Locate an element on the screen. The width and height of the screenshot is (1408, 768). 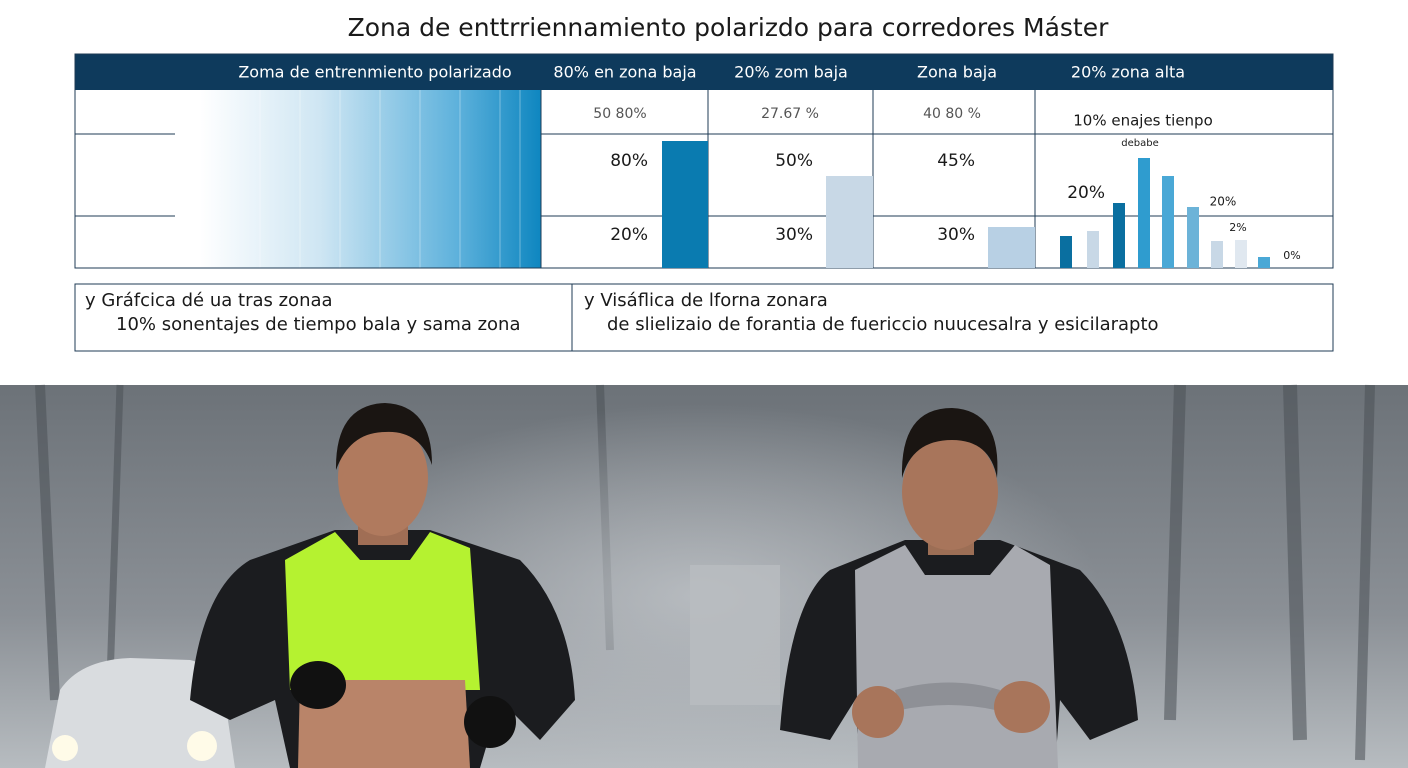
cell-text: 40 80 % is located at coordinates (952, 114).